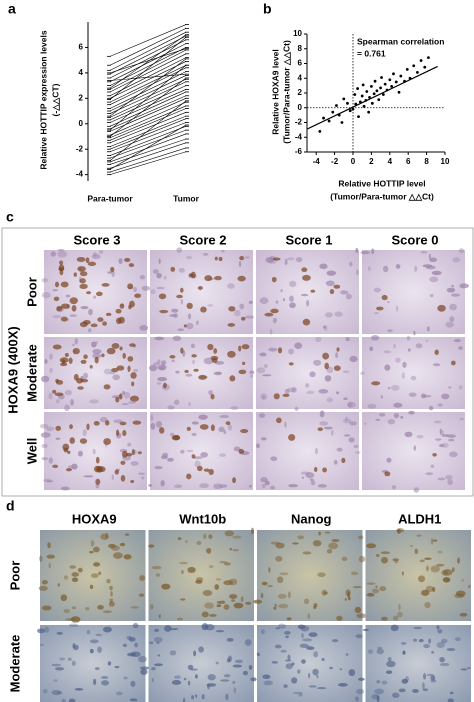  I want to click on x-tick-label: Para-tumor, so click(110, 198).